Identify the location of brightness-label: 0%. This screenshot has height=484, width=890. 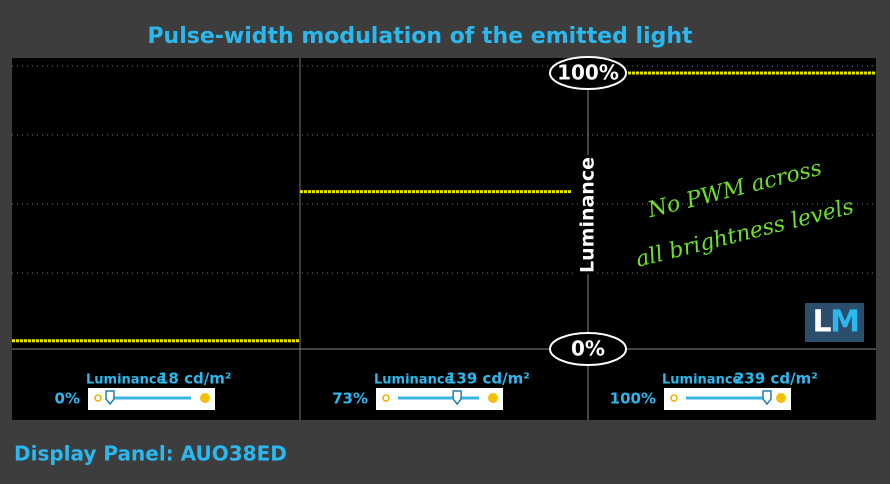
(67, 399).